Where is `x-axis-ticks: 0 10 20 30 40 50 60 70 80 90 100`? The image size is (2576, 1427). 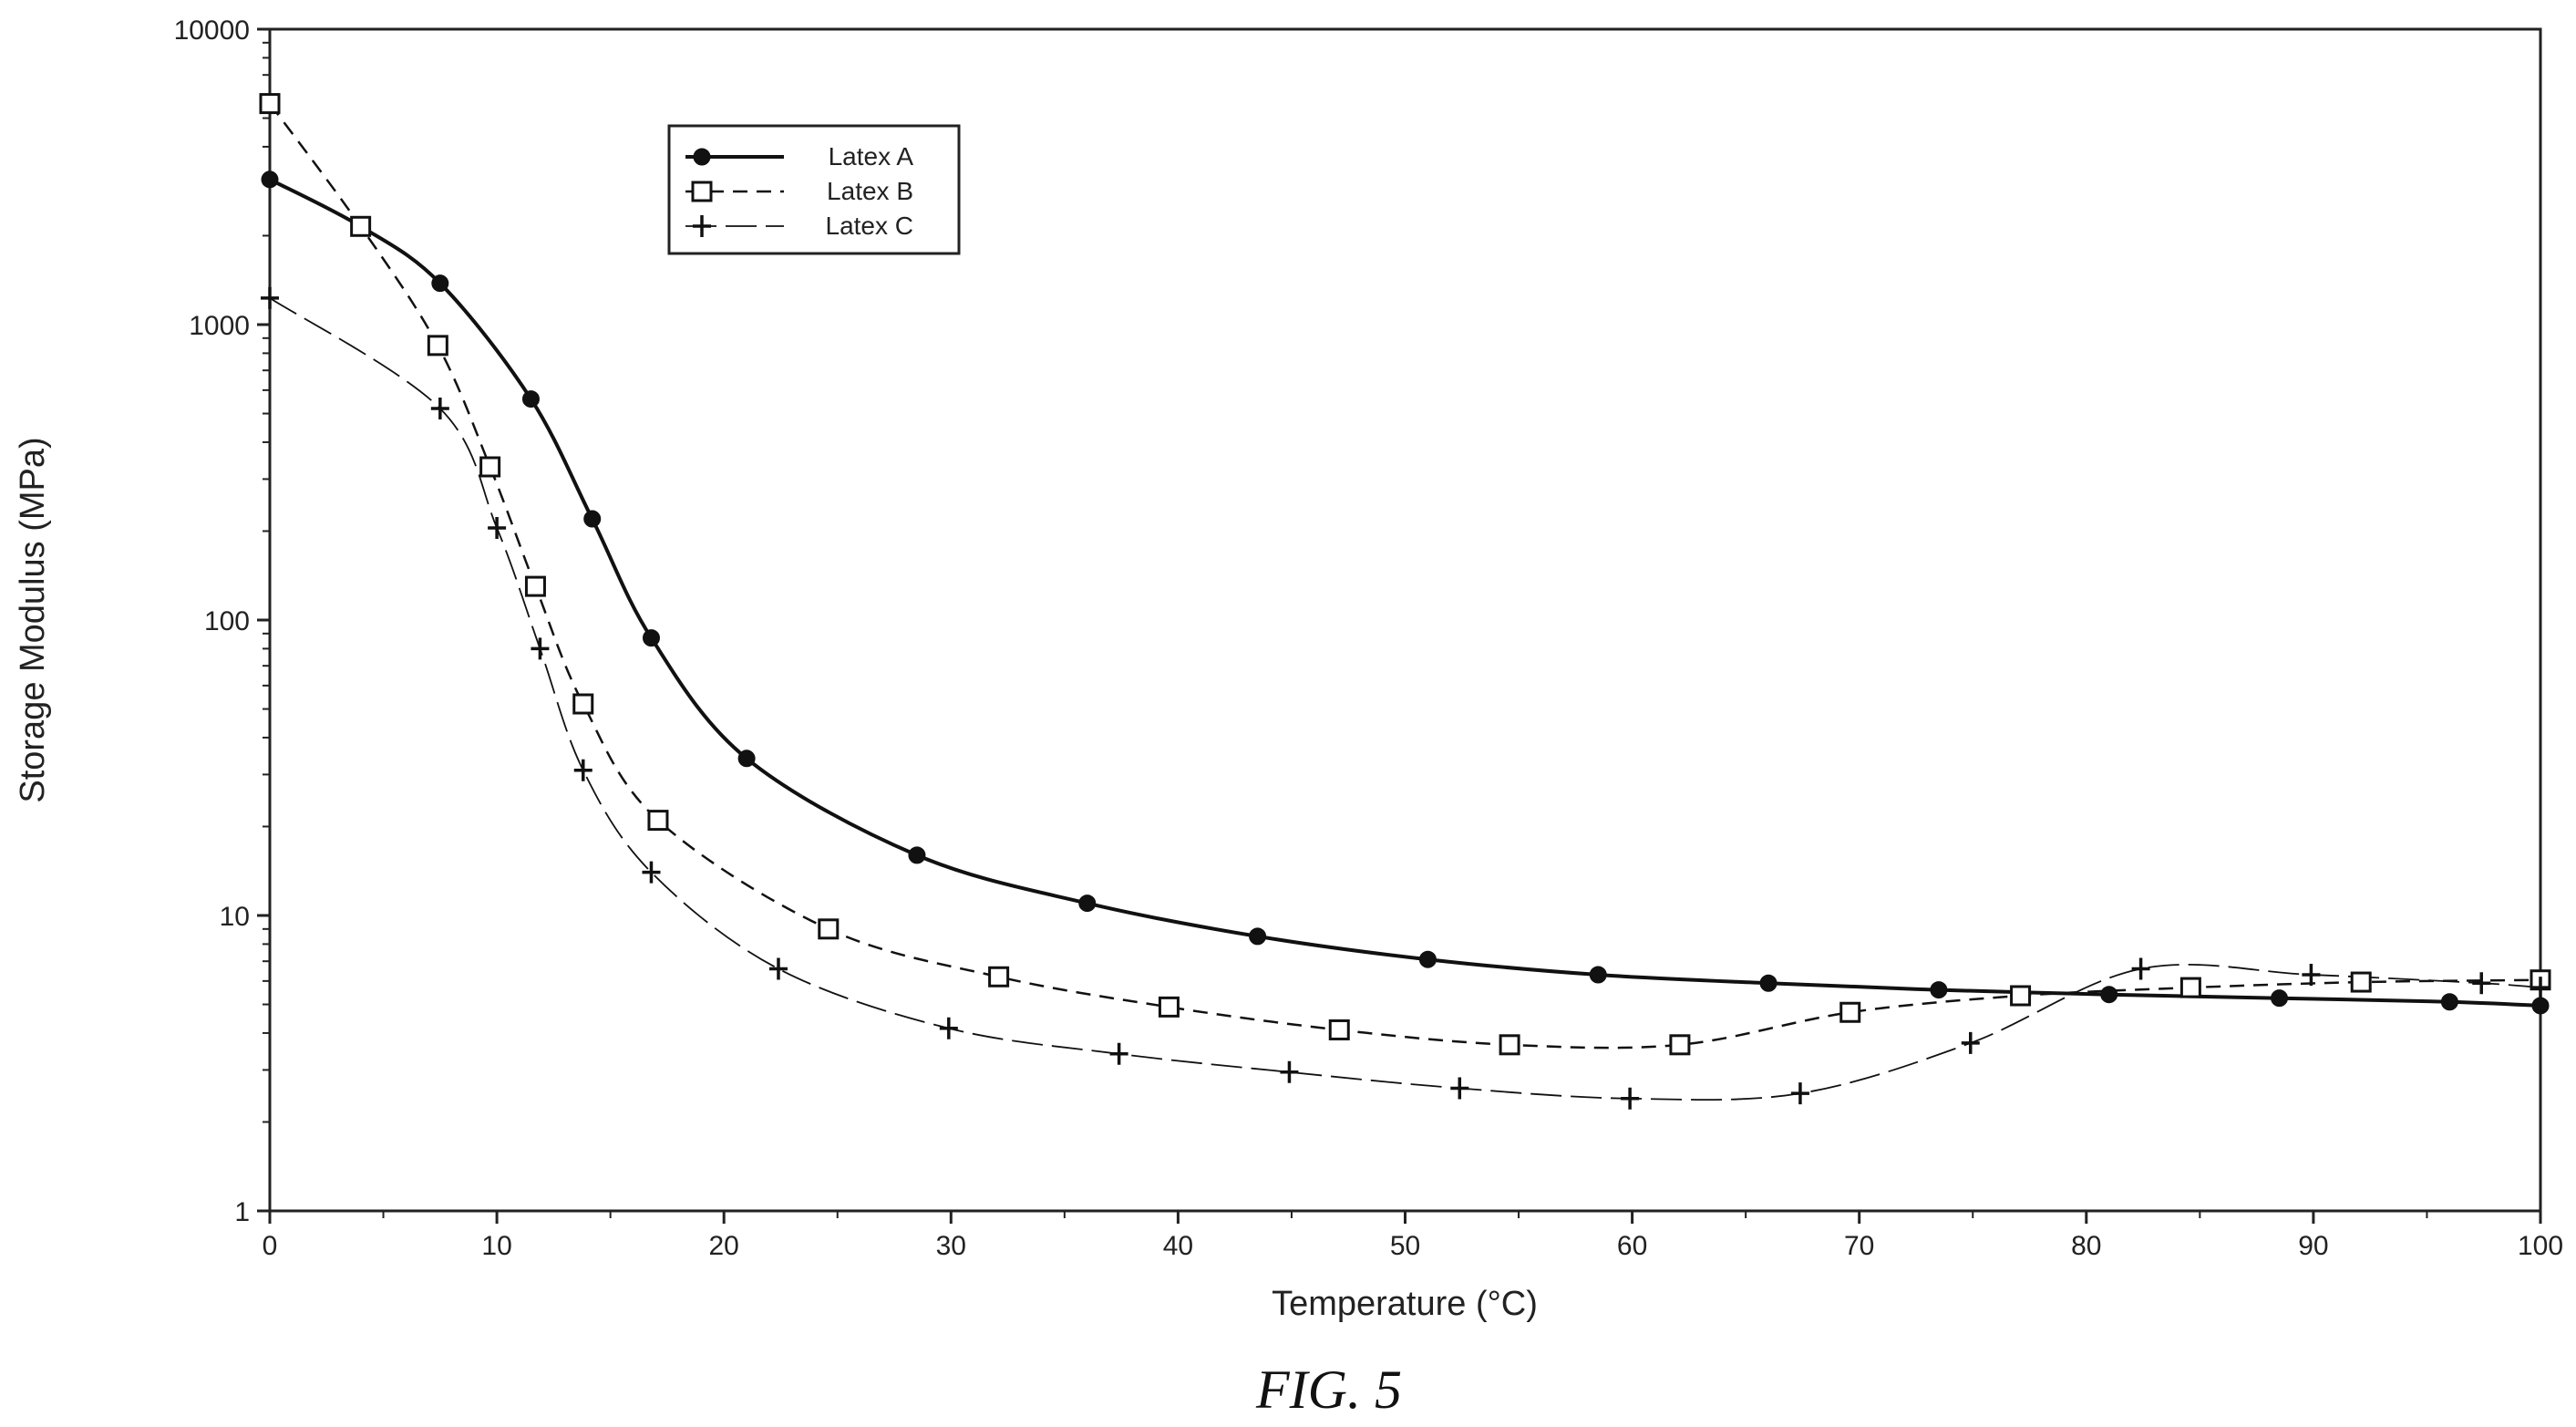 x-axis-ticks: 0 10 20 30 40 50 60 70 80 90 100 is located at coordinates (1413, 1236).